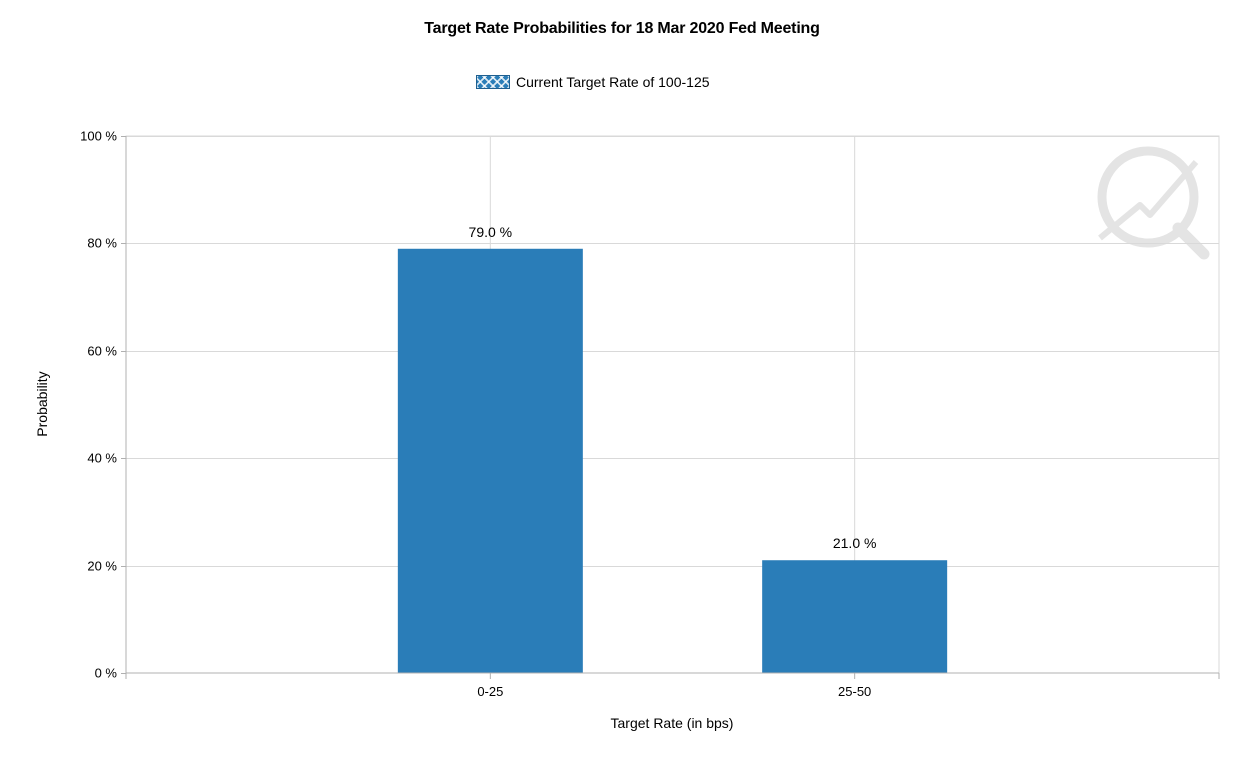 This screenshot has width=1252, height=757. What do you see at coordinates (855, 543) in the screenshot?
I see `bar-value-label: 21.0 %` at bounding box center [855, 543].